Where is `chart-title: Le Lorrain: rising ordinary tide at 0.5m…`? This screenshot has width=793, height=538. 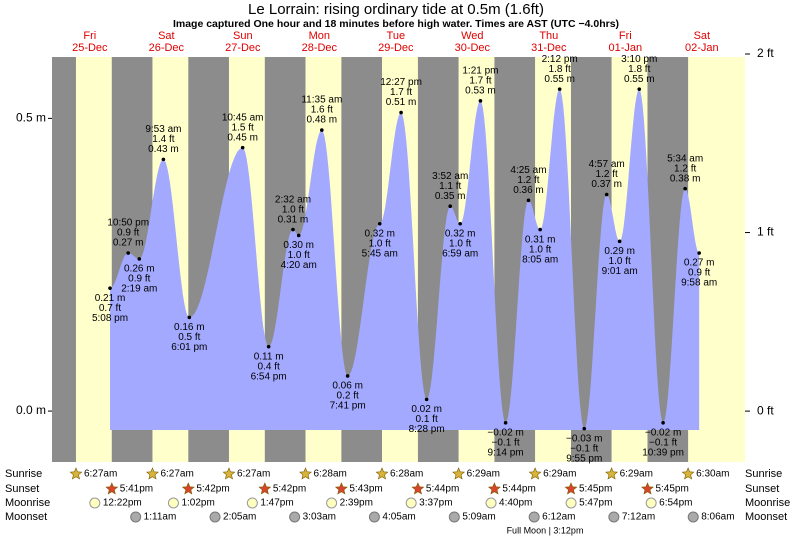 chart-title: Le Lorrain: rising ordinary tide at 0.5m… is located at coordinates (396, 9).